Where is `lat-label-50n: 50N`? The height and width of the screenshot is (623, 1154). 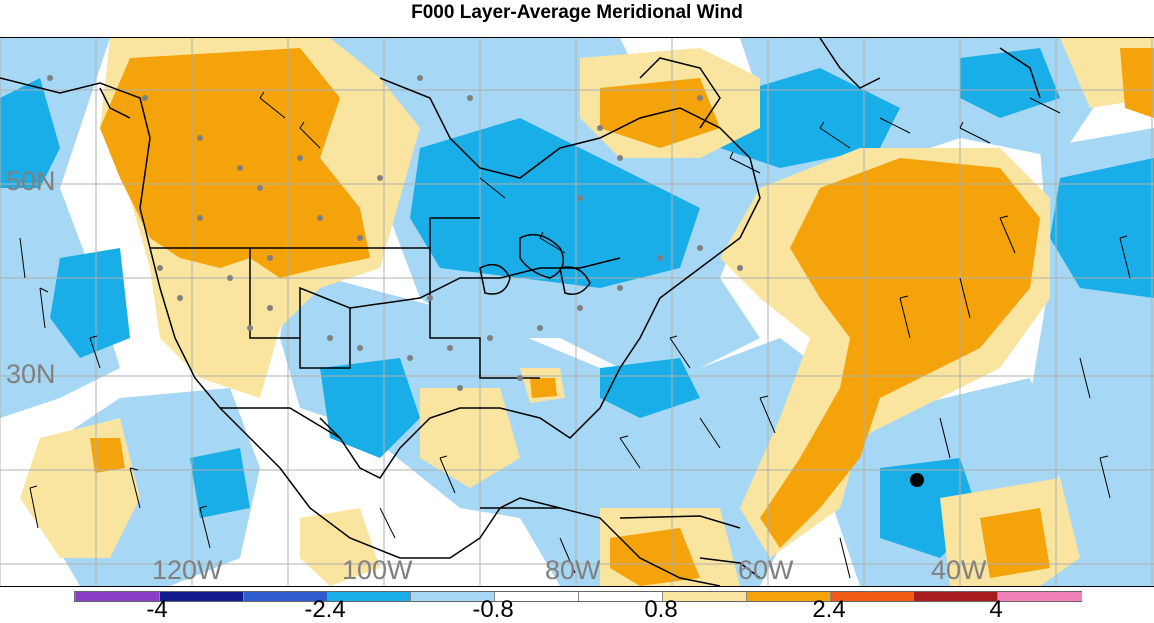
lat-label-50n: 50N is located at coordinates (31, 181).